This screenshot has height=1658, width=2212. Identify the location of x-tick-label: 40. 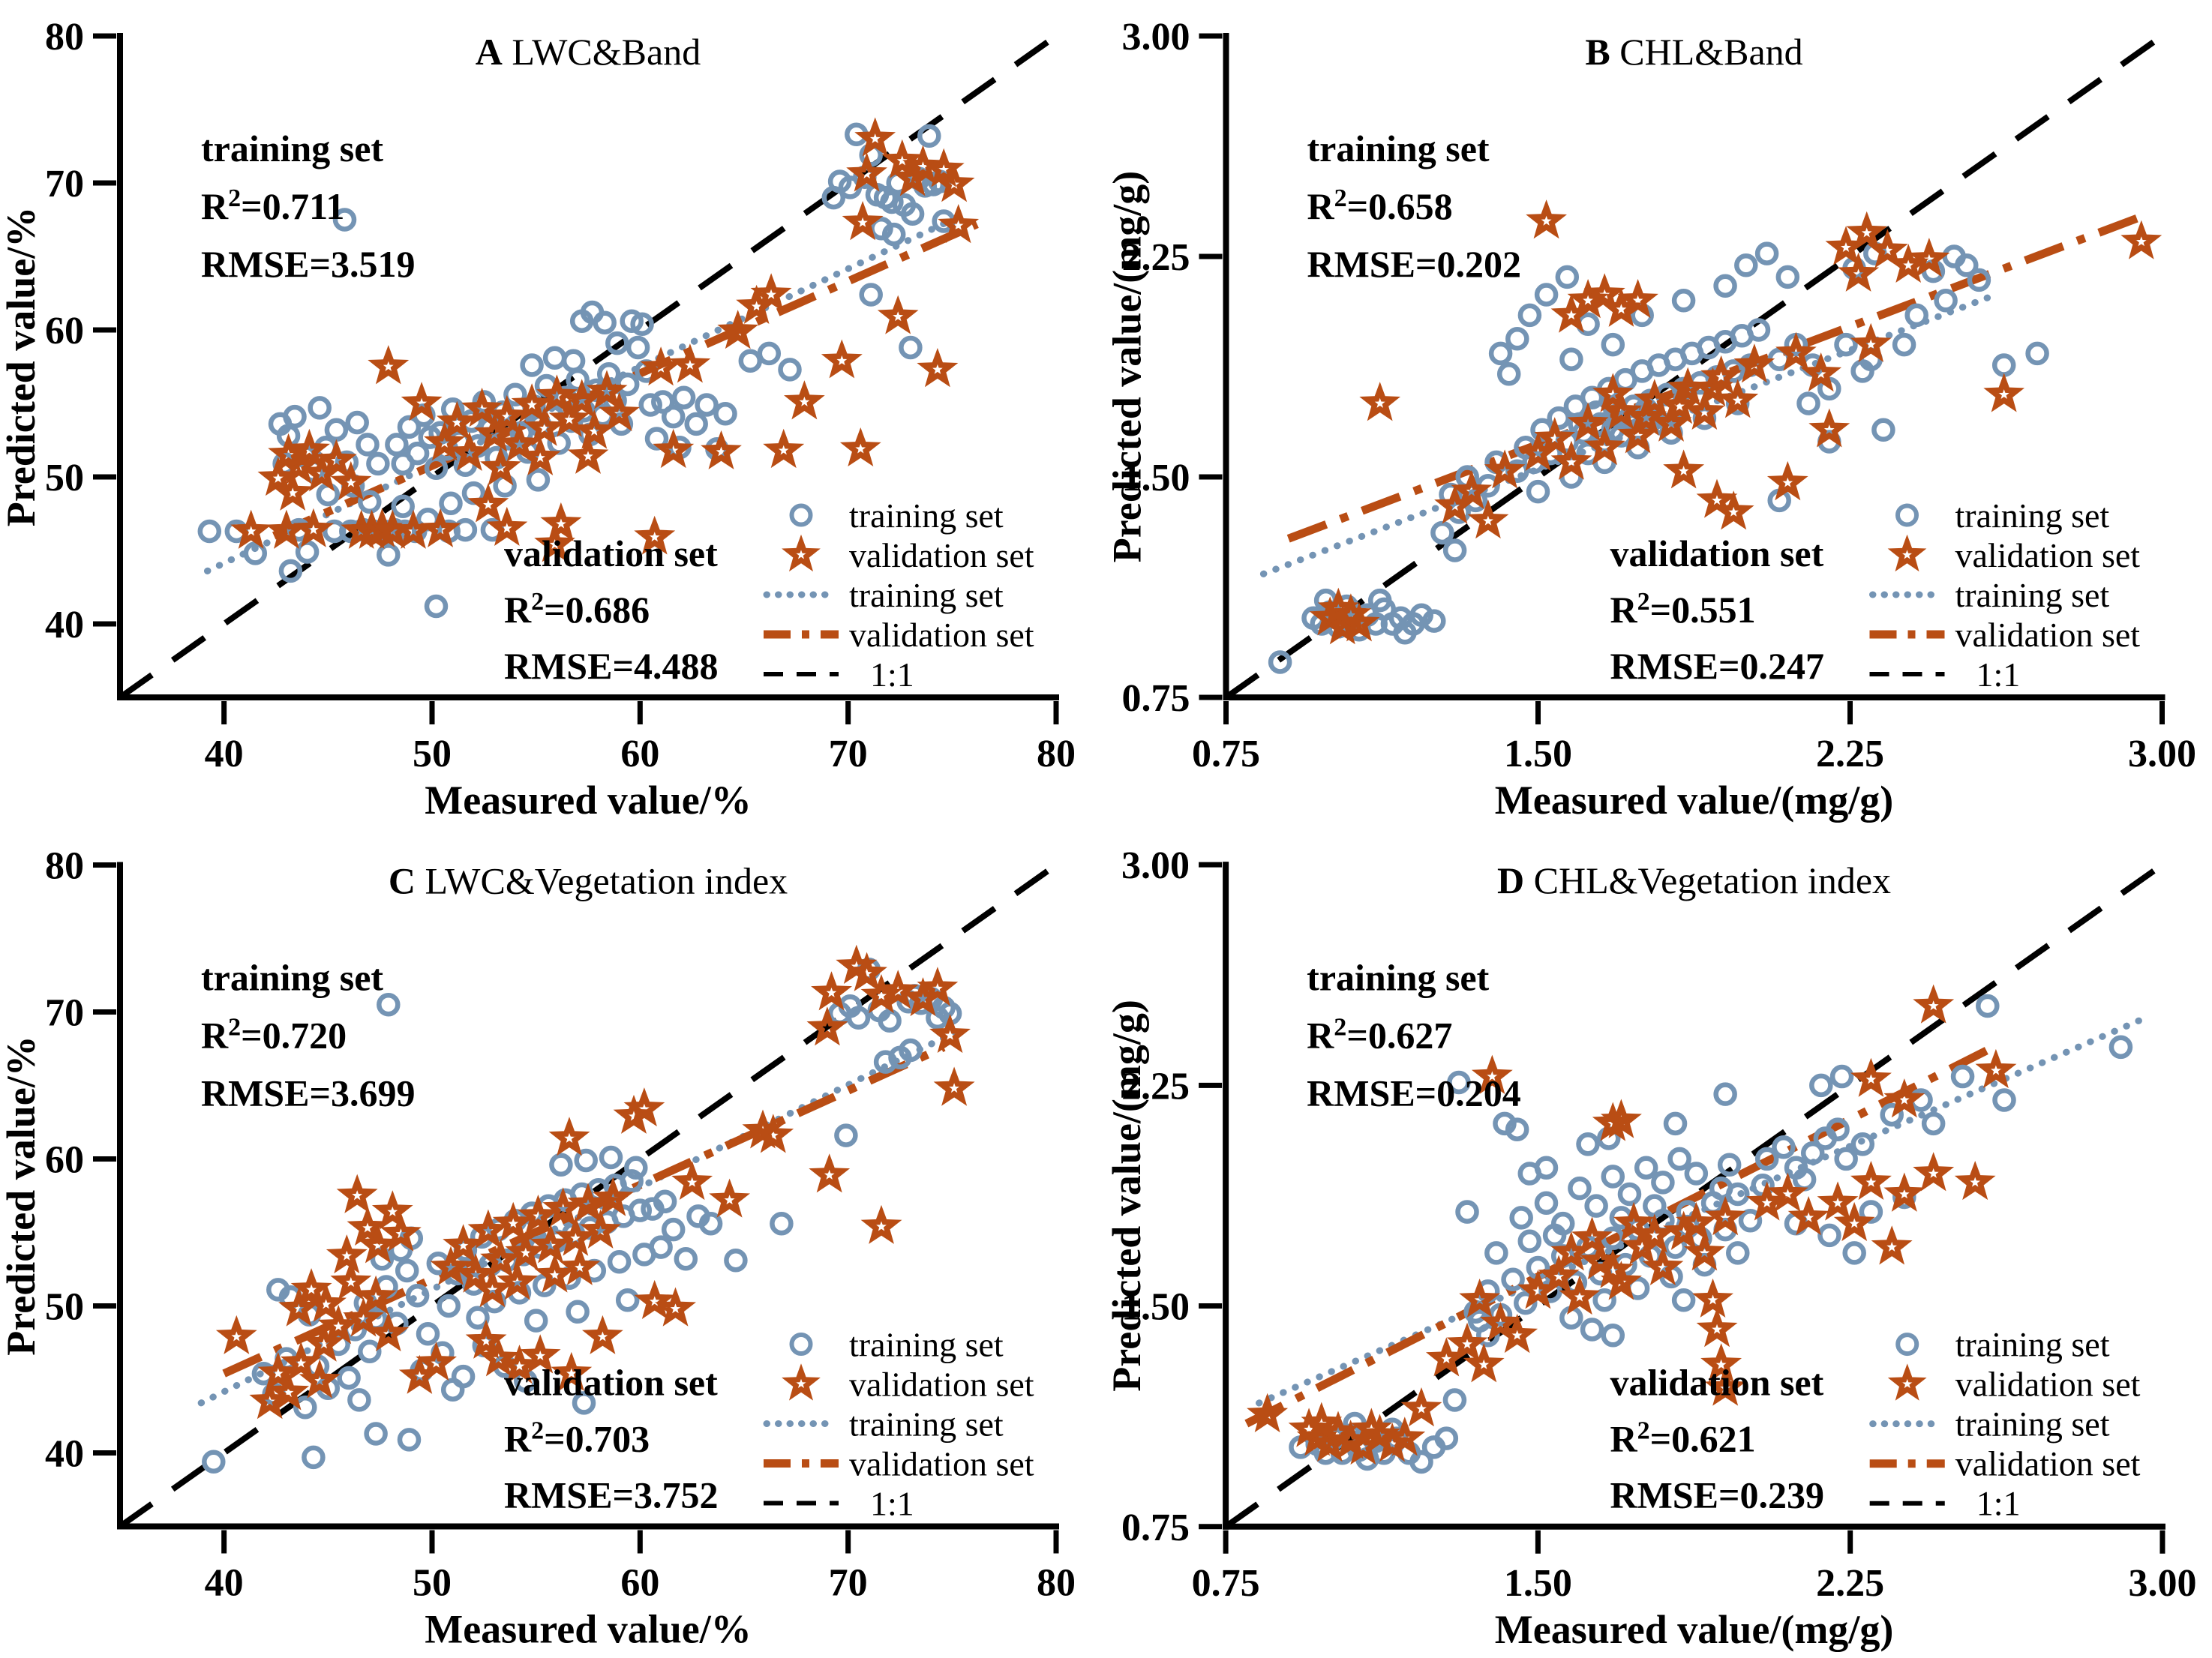
(224, 1583).